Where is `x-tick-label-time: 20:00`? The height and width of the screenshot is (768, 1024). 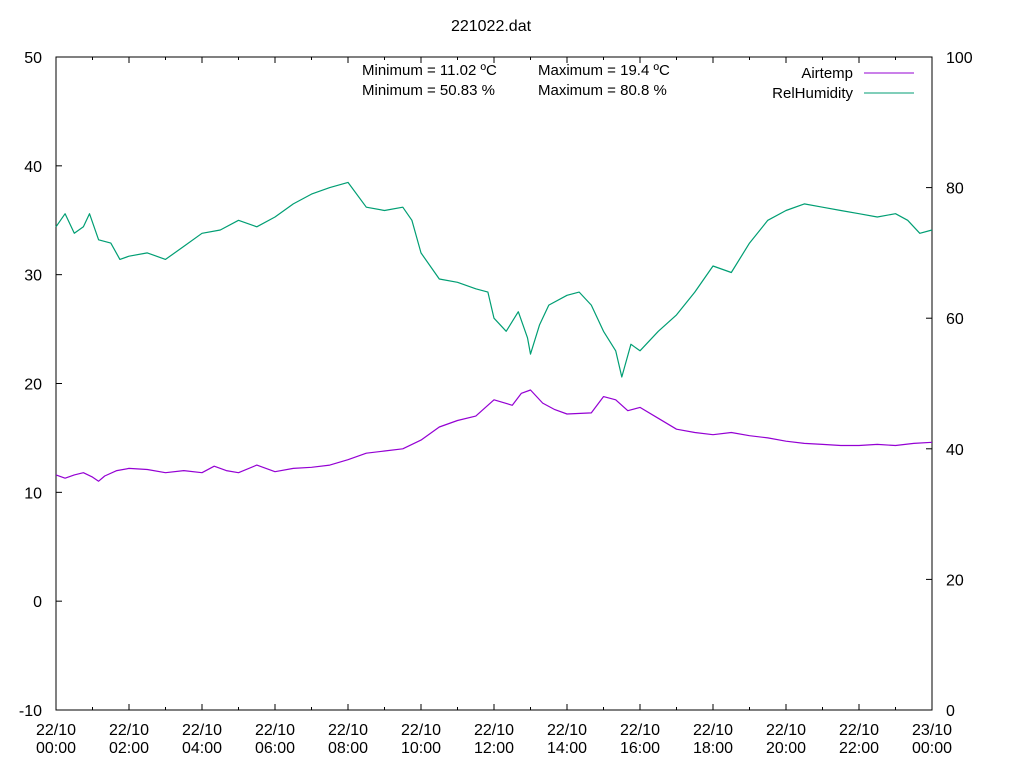
x-tick-label-time: 20:00 is located at coordinates (786, 748).